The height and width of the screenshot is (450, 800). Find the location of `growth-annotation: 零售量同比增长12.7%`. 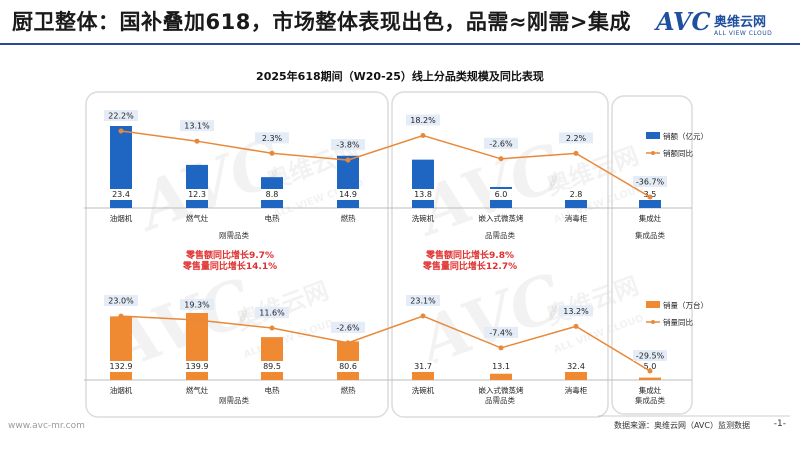

growth-annotation: 零售量同比增长12.7% is located at coordinates (469, 266).